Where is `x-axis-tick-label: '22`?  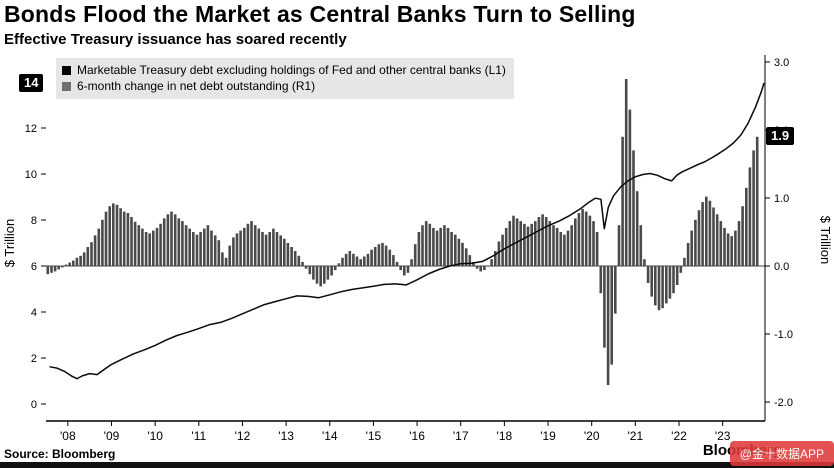 x-axis-tick-label: '22 is located at coordinates (679, 436).